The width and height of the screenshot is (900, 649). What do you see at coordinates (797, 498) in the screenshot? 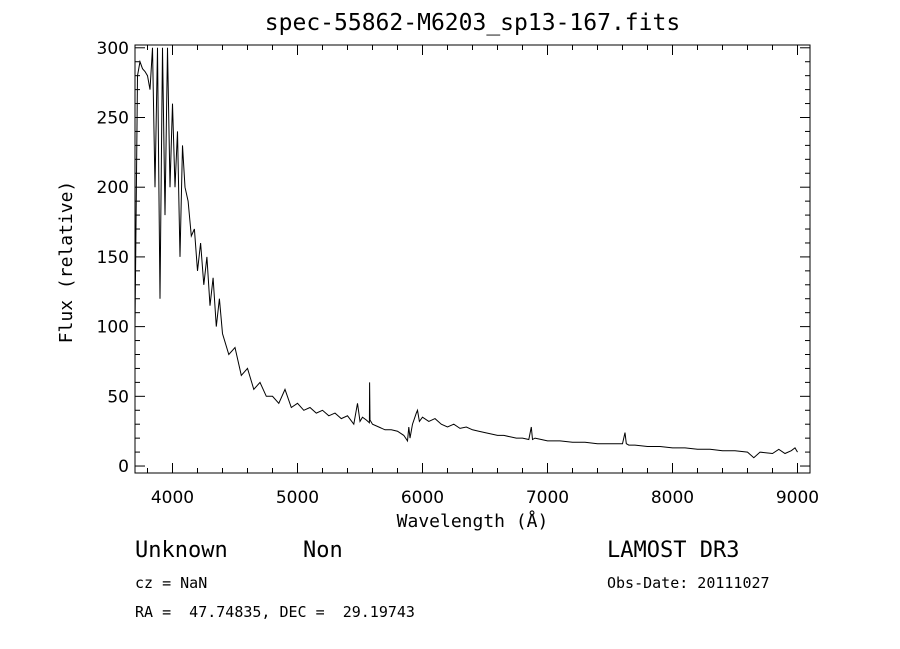
I see `x-tick-label: 9000` at bounding box center [797, 498].